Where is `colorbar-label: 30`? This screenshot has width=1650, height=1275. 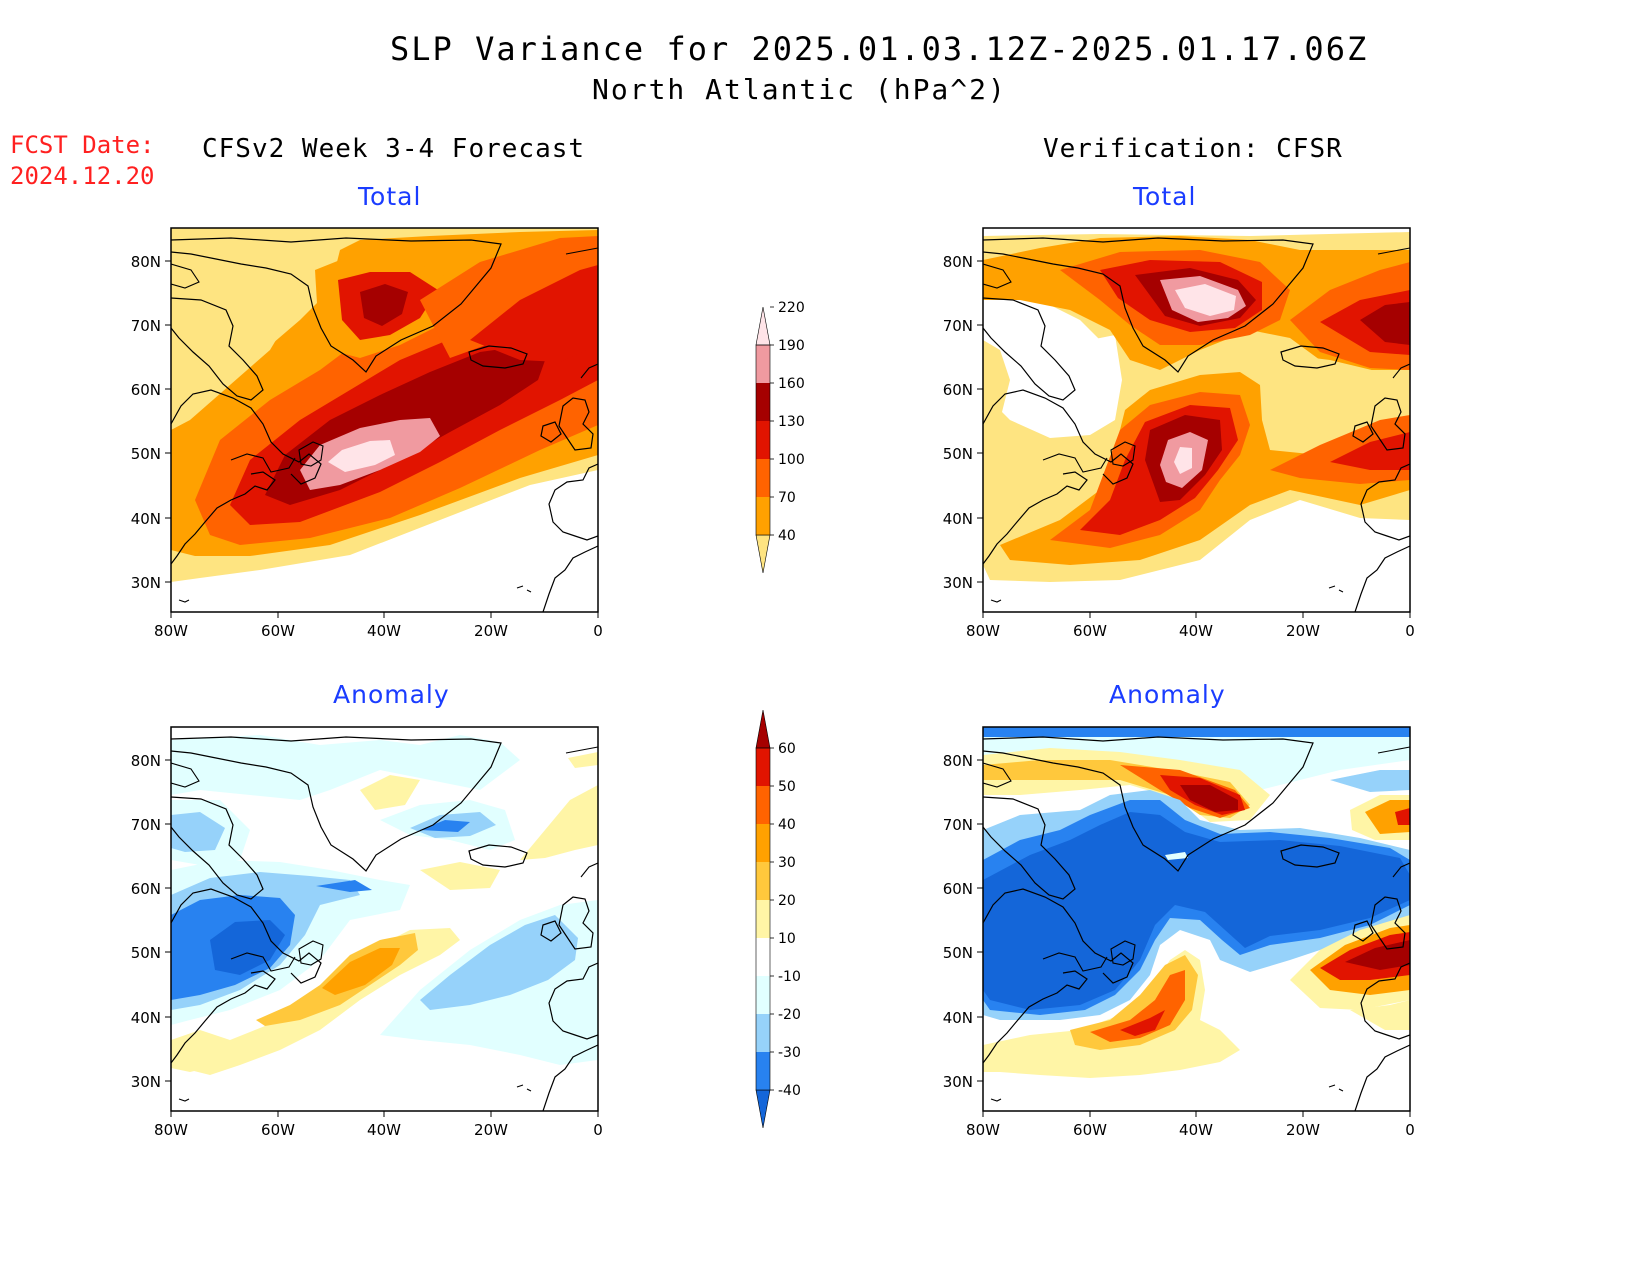 colorbar-label: 30 is located at coordinates (787, 863).